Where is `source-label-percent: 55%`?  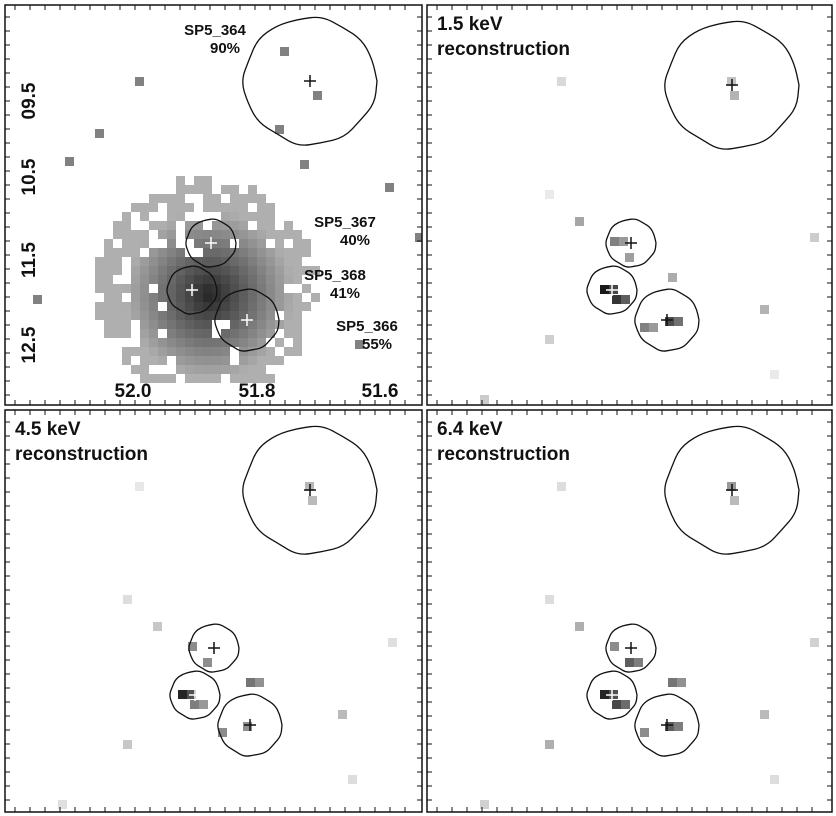
source-label-percent: 55% is located at coordinates (377, 344).